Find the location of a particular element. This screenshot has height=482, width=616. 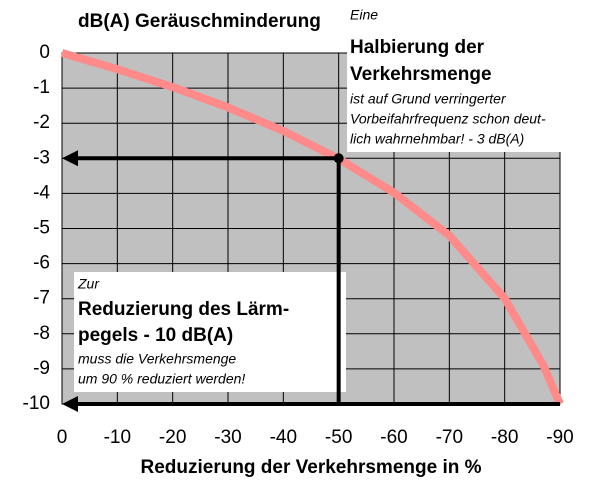

y-tick-label: -6 is located at coordinates (41, 263).